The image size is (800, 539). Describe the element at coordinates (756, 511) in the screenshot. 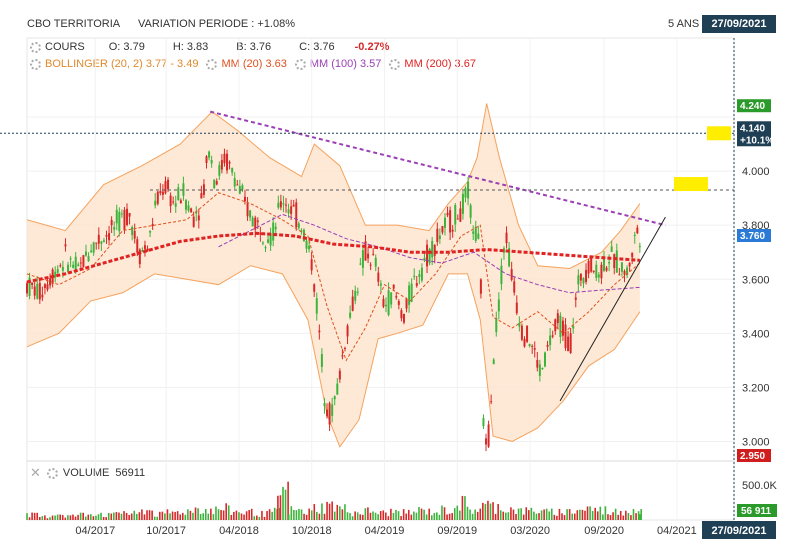

I see `volume-badge: 56 911` at that location.